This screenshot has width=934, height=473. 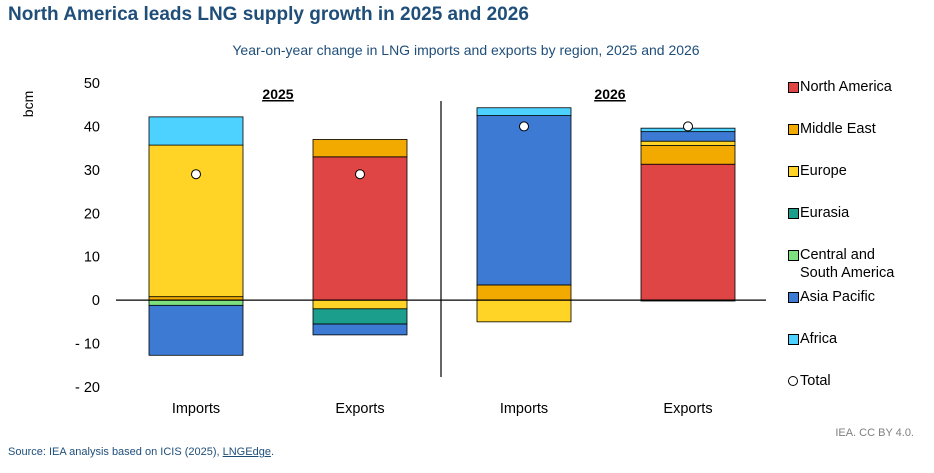 What do you see at coordinates (92, 214) in the screenshot?
I see `y-tick-label: 20` at bounding box center [92, 214].